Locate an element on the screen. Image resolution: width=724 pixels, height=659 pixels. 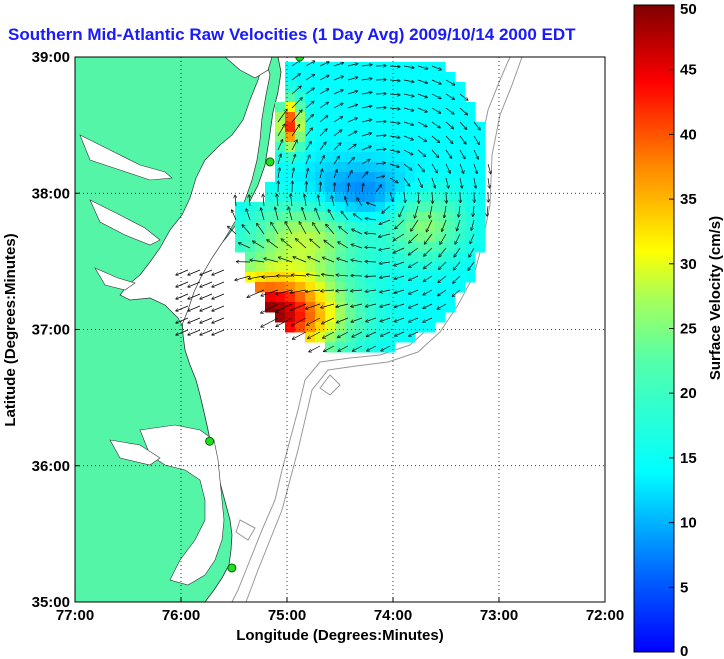
colorbar-tick-label: 15 is located at coordinates (688, 458).